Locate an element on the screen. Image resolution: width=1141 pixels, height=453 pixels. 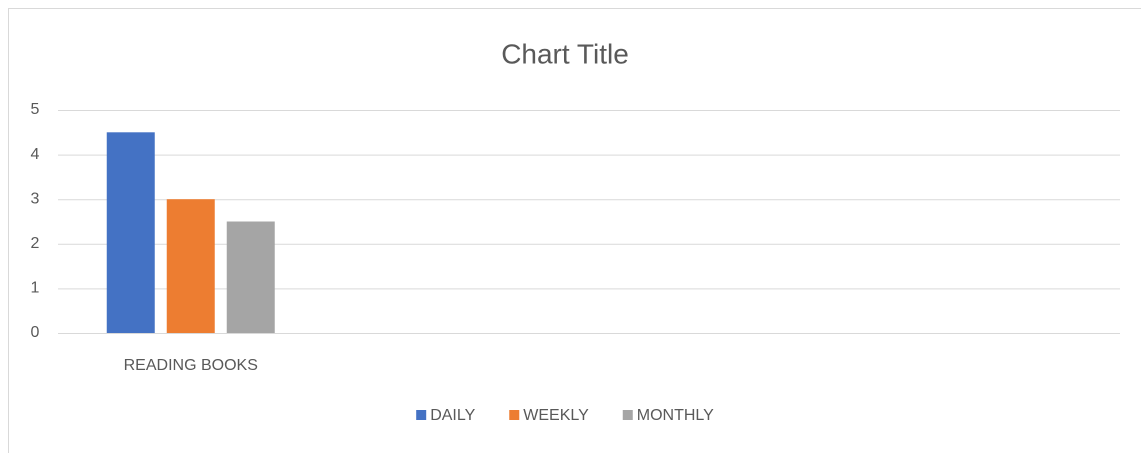
y-tick-label: 5 is located at coordinates (35, 109).